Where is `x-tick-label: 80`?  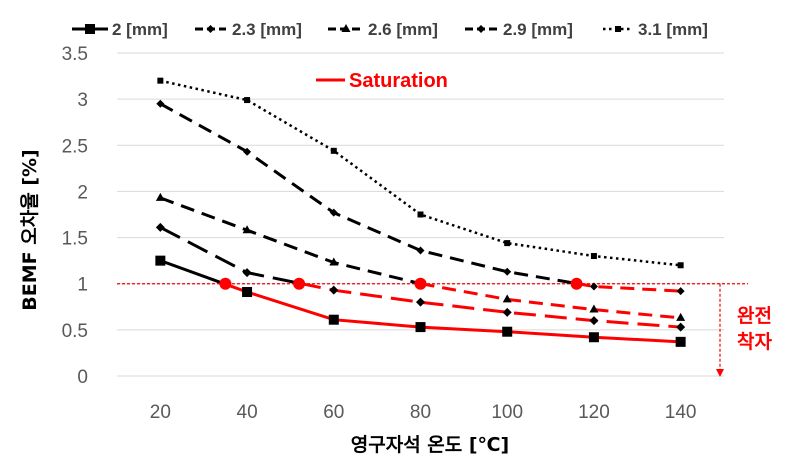
x-tick-label: 80 is located at coordinates (420, 412).